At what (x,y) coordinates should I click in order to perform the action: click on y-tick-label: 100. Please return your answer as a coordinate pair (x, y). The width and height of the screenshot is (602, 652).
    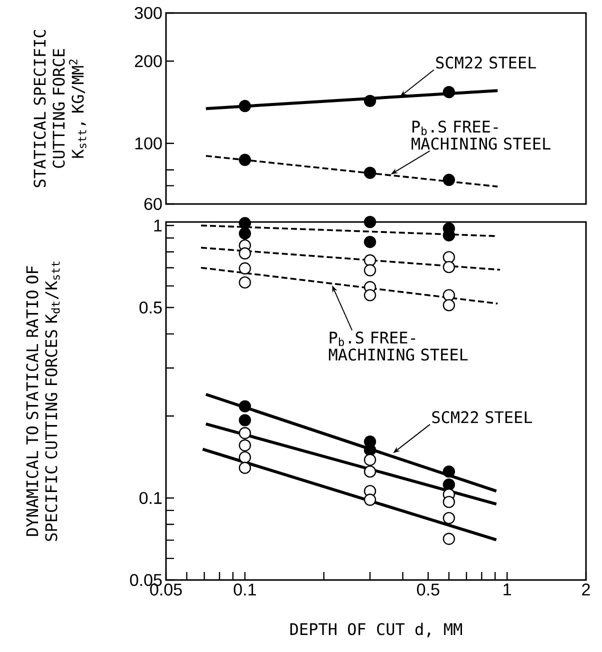
    Looking at the image, I should click on (148, 143).